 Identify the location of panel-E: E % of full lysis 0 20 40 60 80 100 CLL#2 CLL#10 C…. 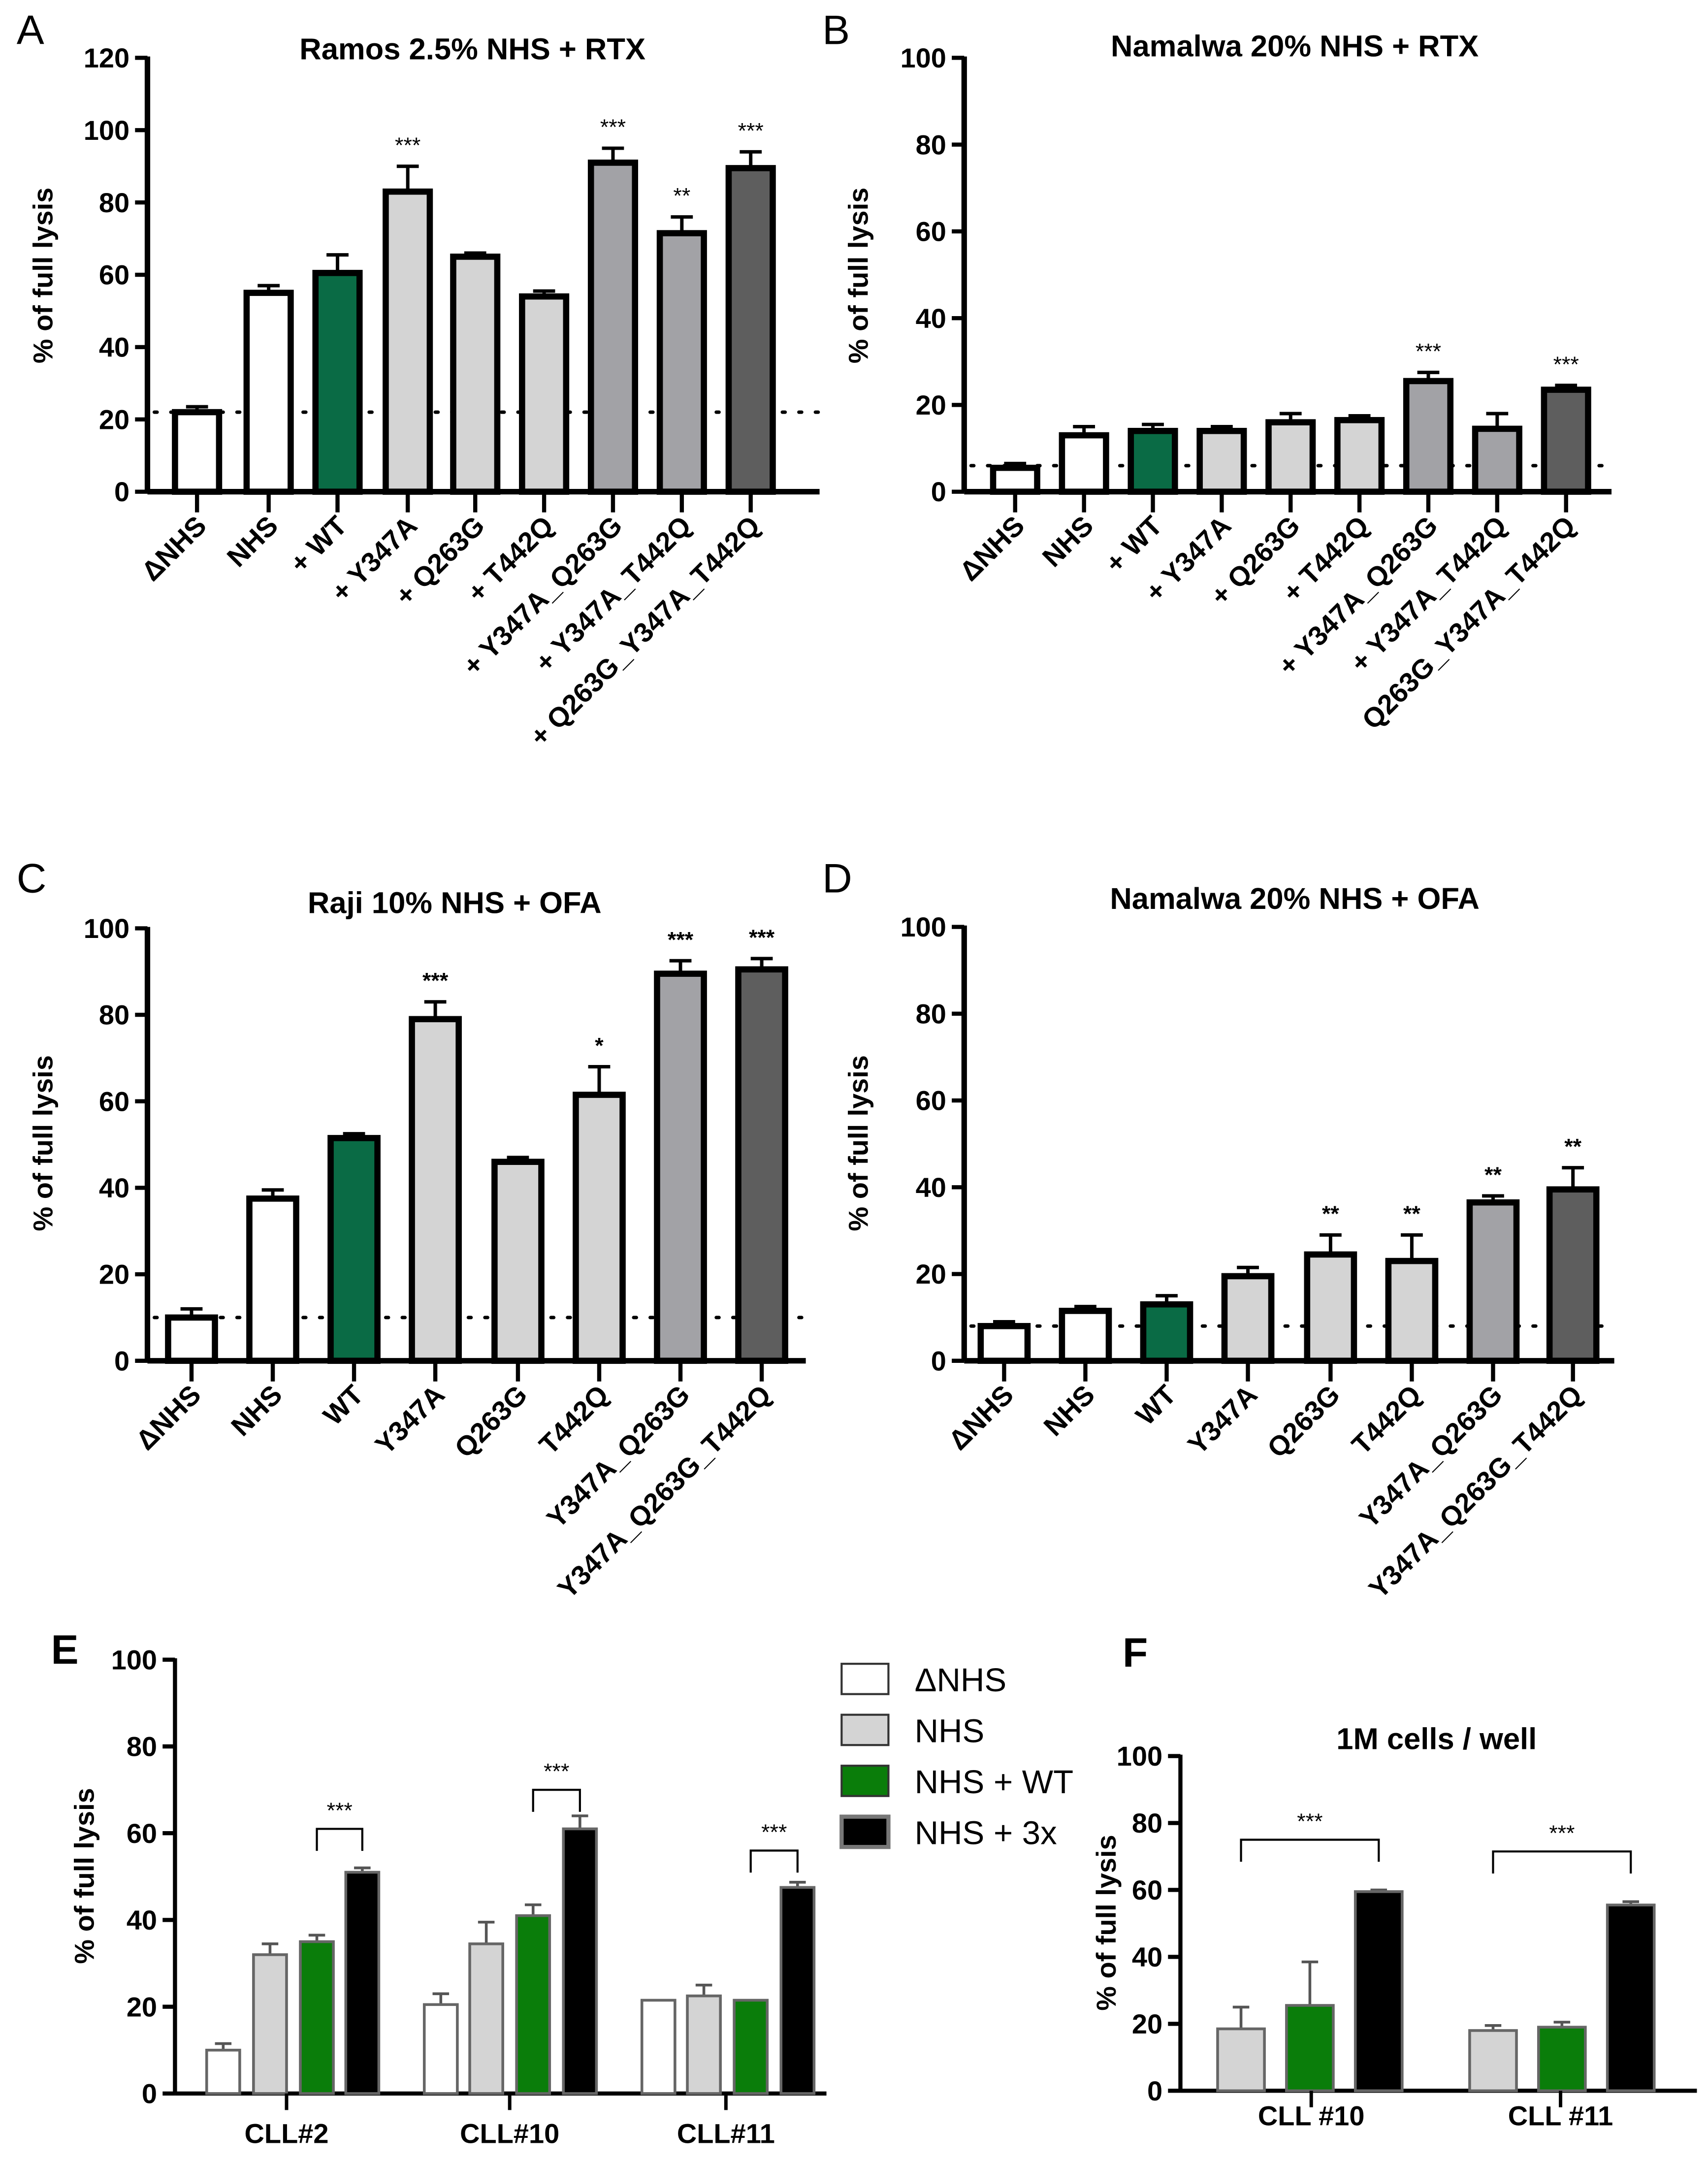
(562, 1888).